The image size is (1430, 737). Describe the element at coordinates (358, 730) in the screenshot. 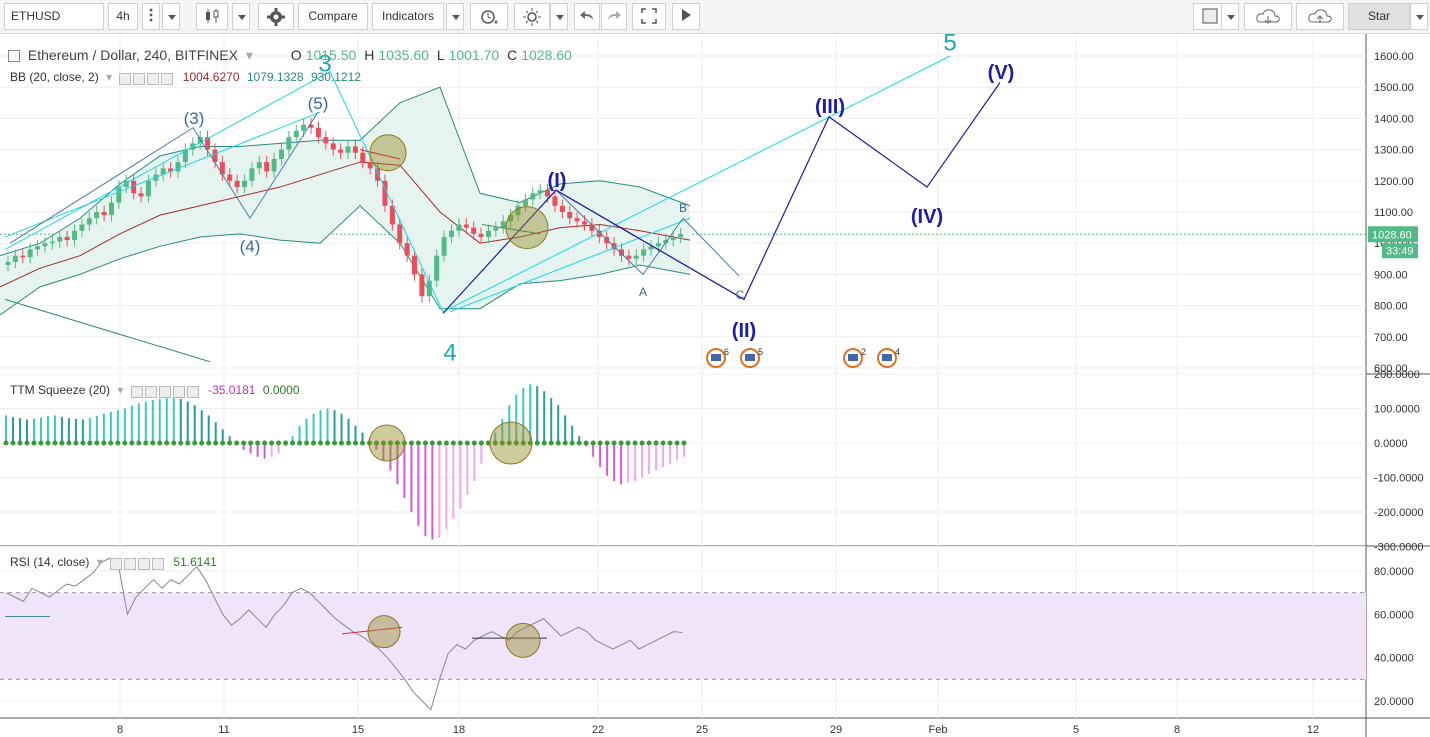

I see `time-tick-label: 15` at that location.